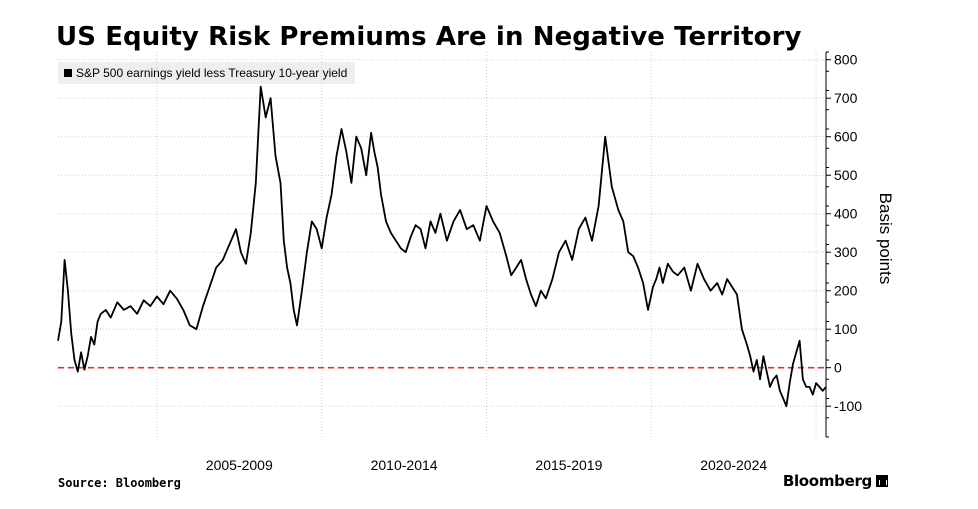  Describe the element at coordinates (846, 175) in the screenshot. I see `y-tick-label: 500` at that location.